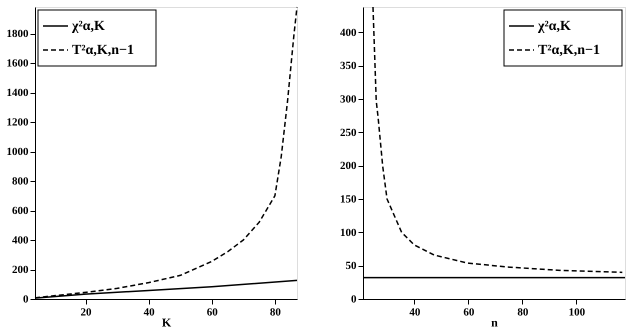 Image resolution: width=638 pixels, height=334 pixels. I want to click on y-tick-label: 1400, so click(17, 93).